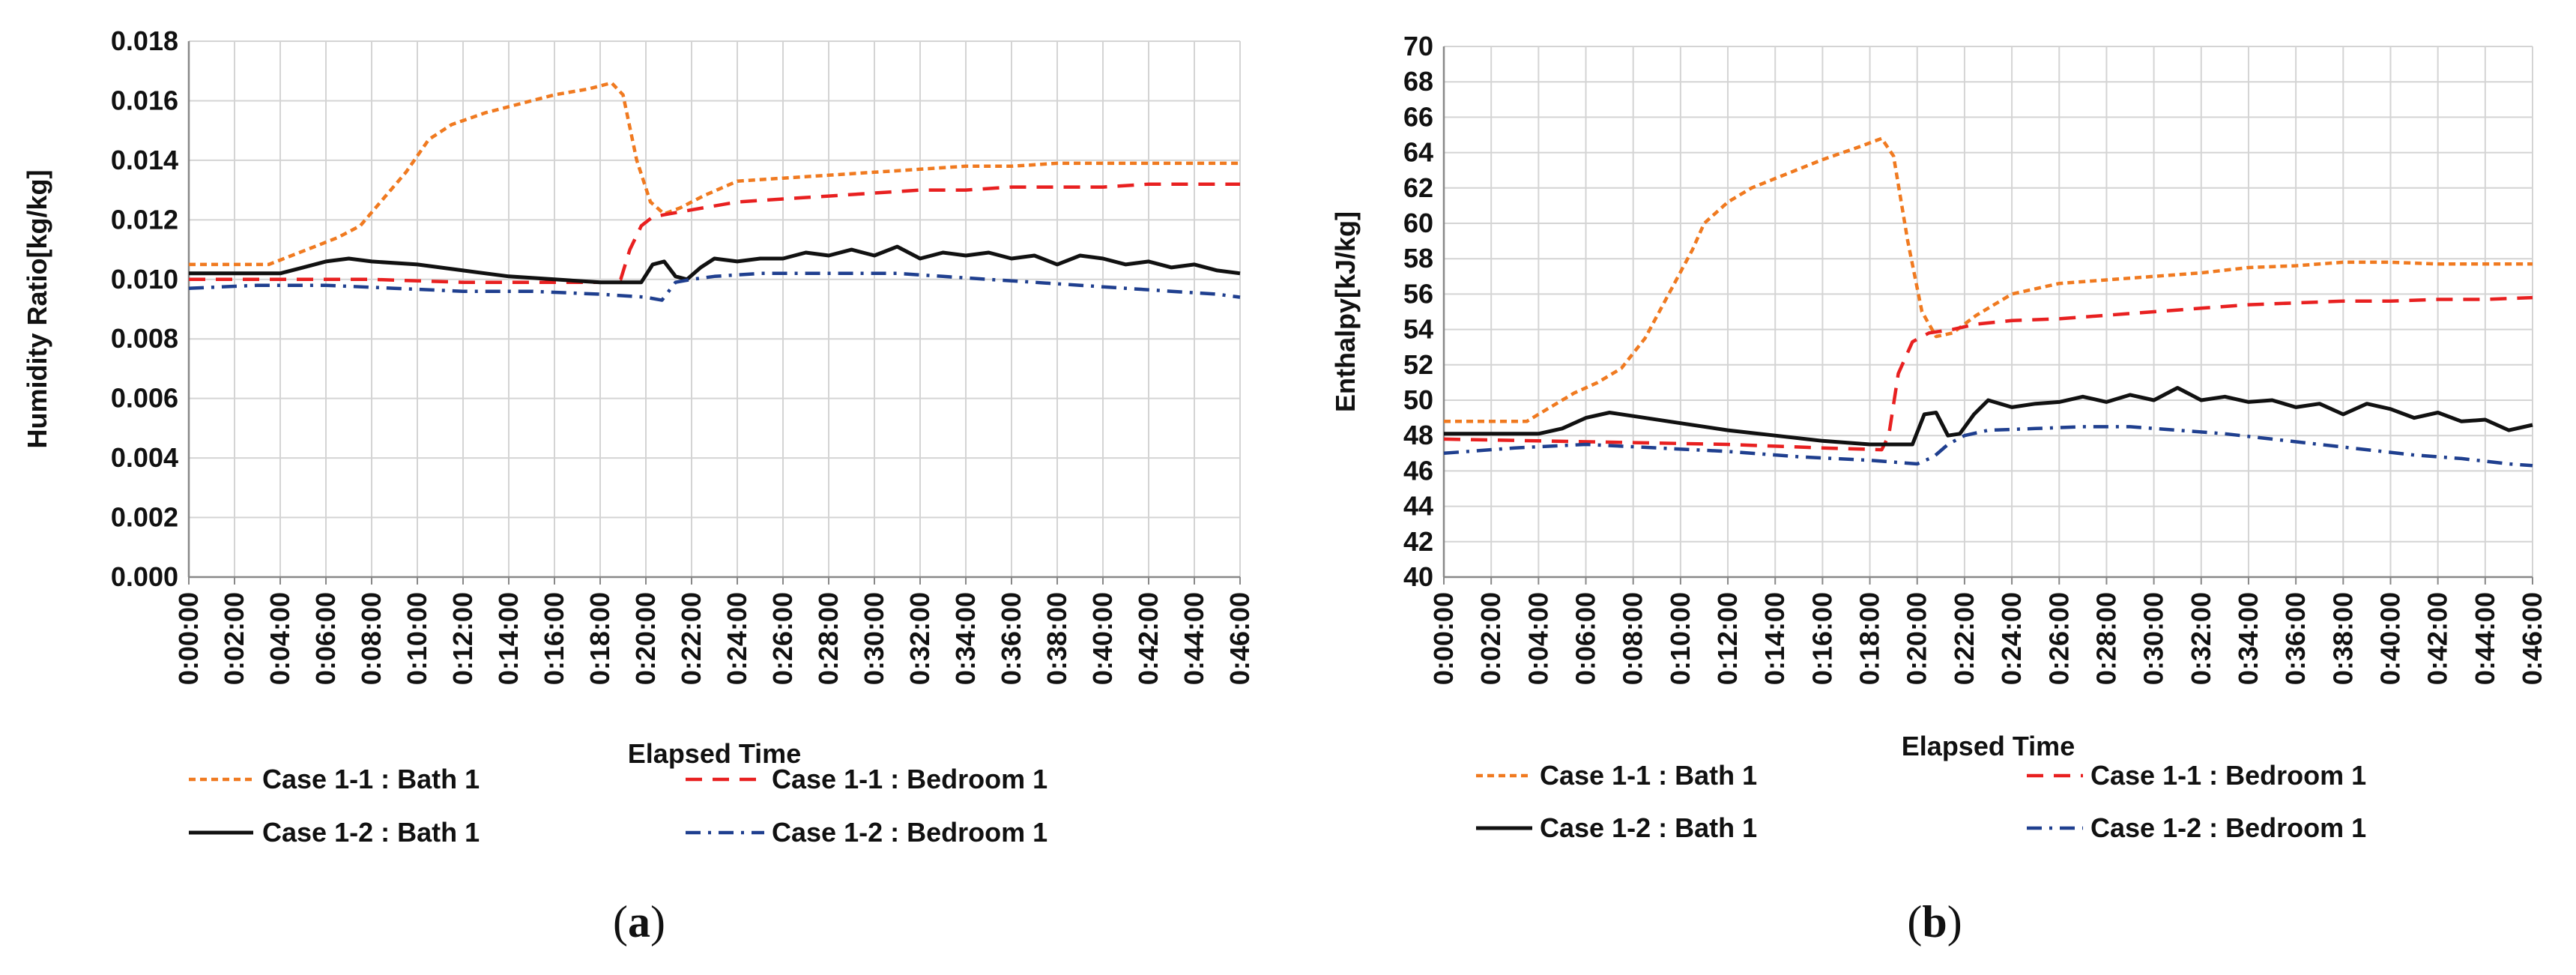 This screenshot has width=2576, height=975. What do you see at coordinates (1418, 435) in the screenshot?
I see `y-tick-label: 48` at bounding box center [1418, 435].